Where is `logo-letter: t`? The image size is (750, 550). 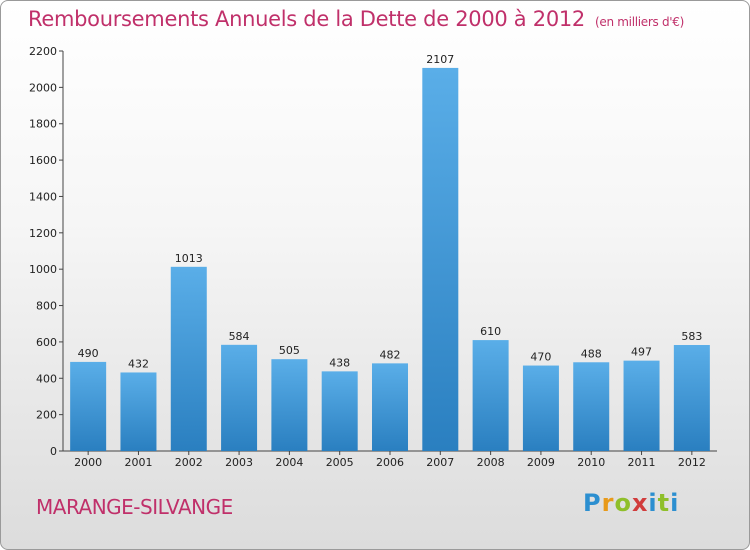
logo-letter: t is located at coordinates (664, 503).